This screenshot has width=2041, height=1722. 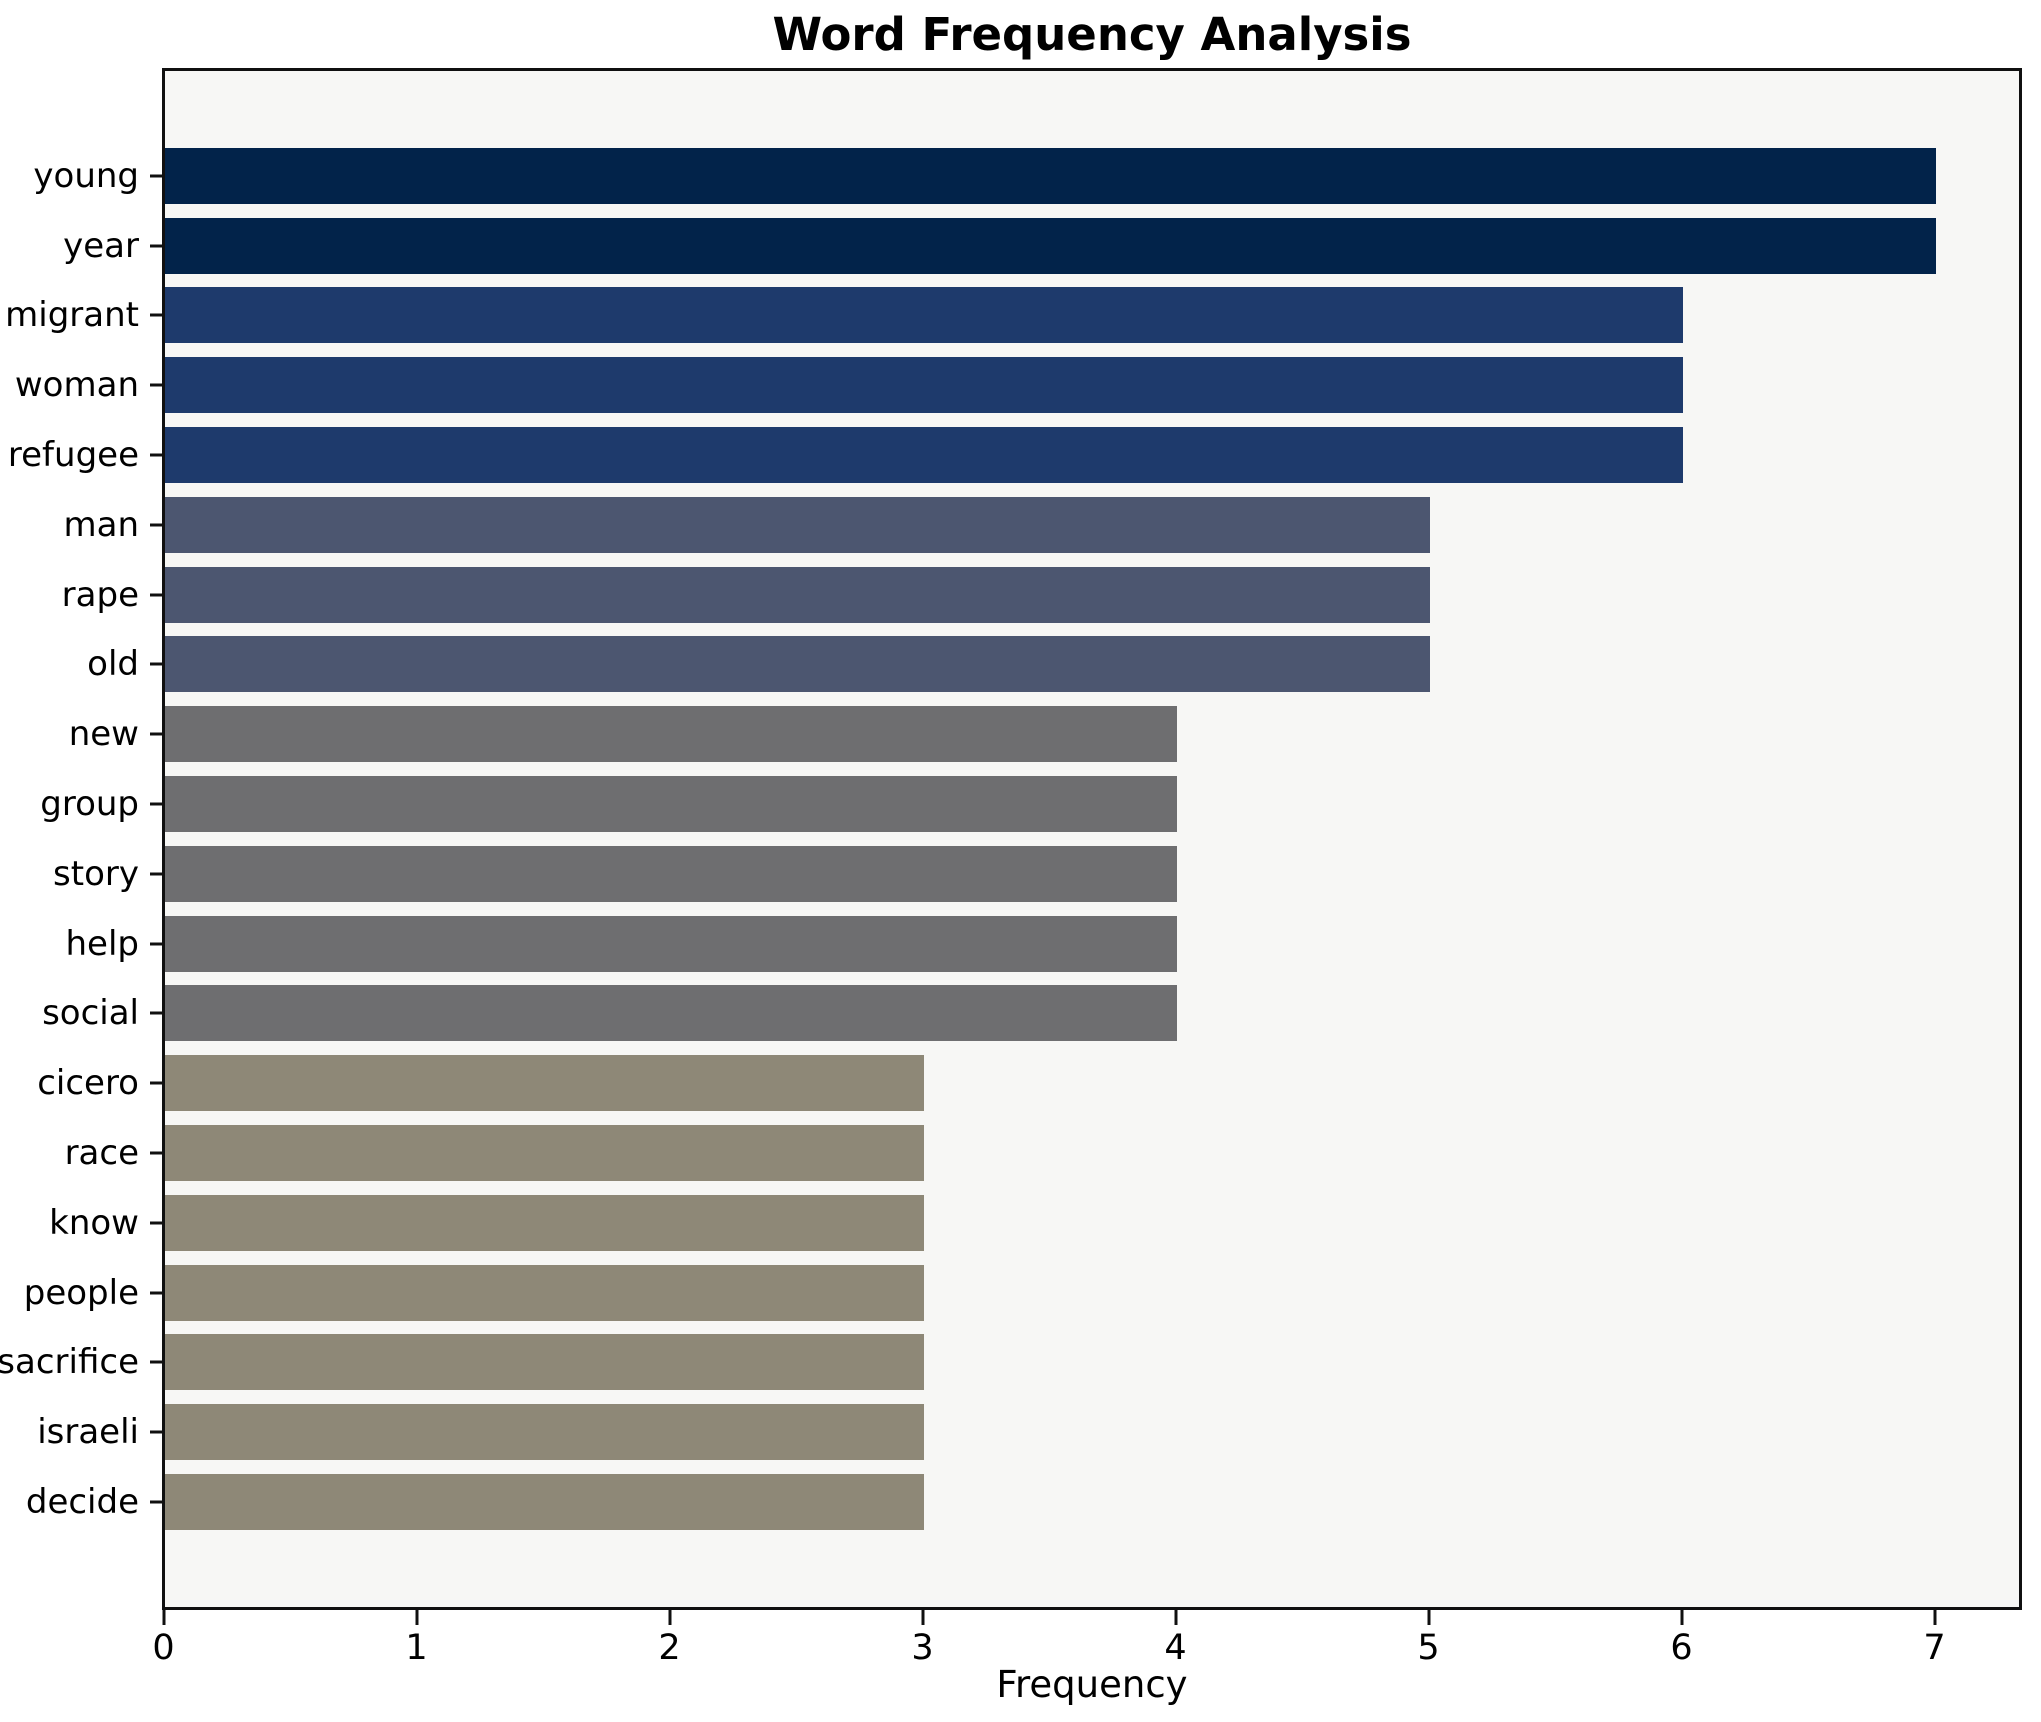 What do you see at coordinates (1092, 34) in the screenshot?
I see `chart-title: Word Frequency Analysis` at bounding box center [1092, 34].